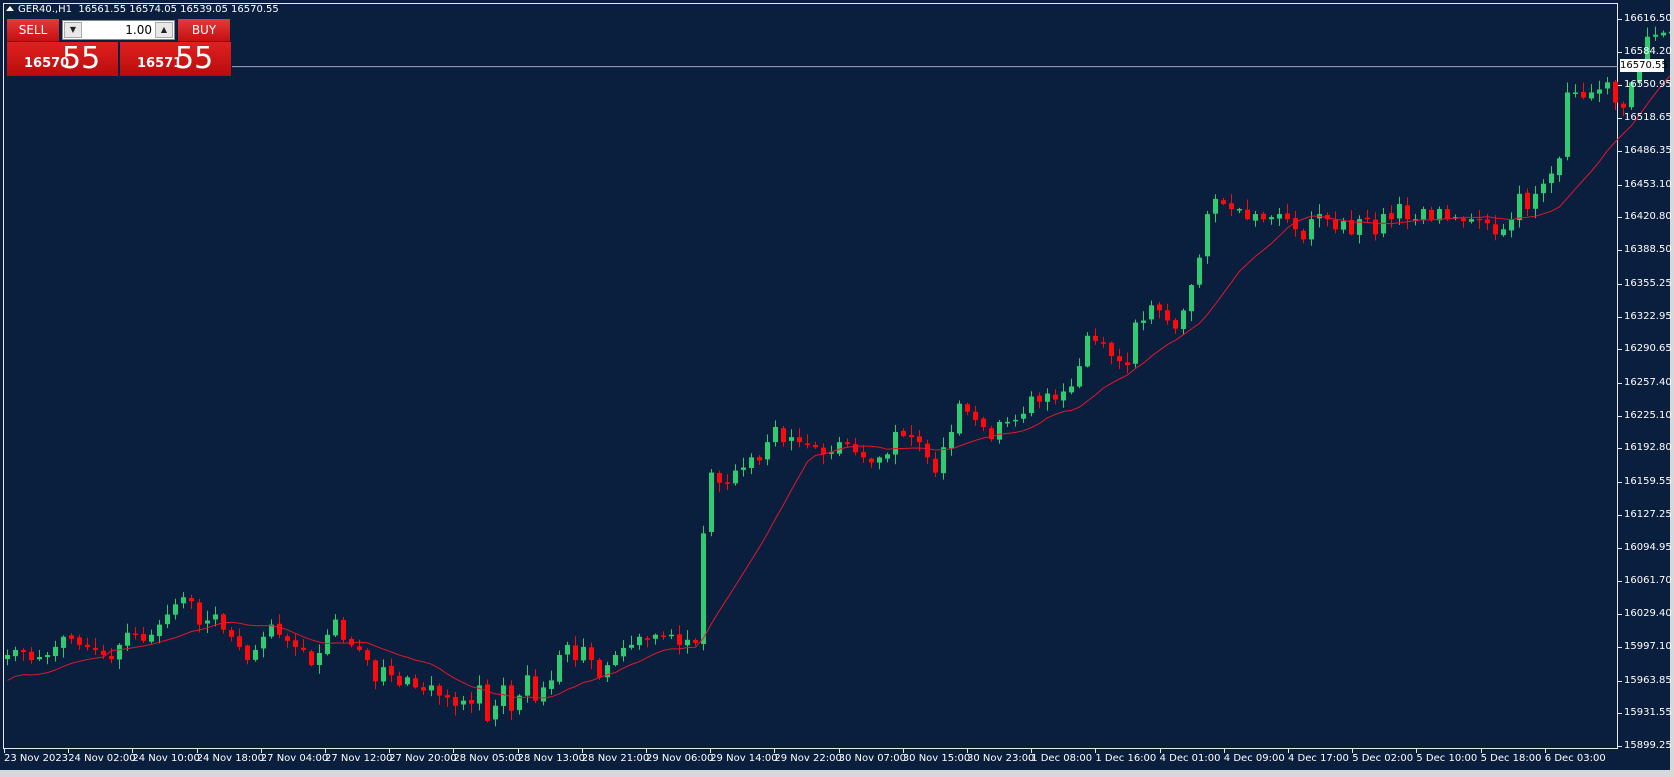 This screenshot has height=777, width=1674. What do you see at coordinates (204, 30) in the screenshot?
I see `buy-button: BUY` at bounding box center [204, 30].